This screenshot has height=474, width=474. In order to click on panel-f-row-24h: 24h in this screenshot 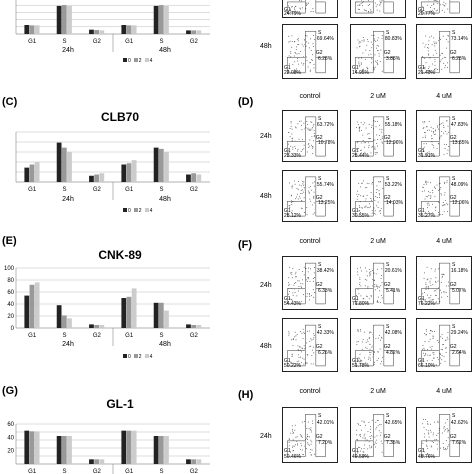, I will do `click(266, 285)`.